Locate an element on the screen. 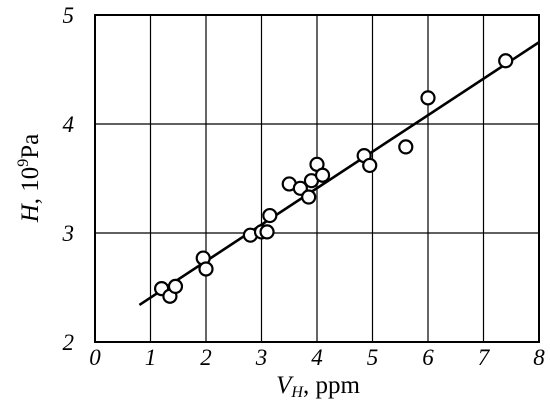 This screenshot has width=550, height=404. y-tick-label: 2 is located at coordinates (69, 342).